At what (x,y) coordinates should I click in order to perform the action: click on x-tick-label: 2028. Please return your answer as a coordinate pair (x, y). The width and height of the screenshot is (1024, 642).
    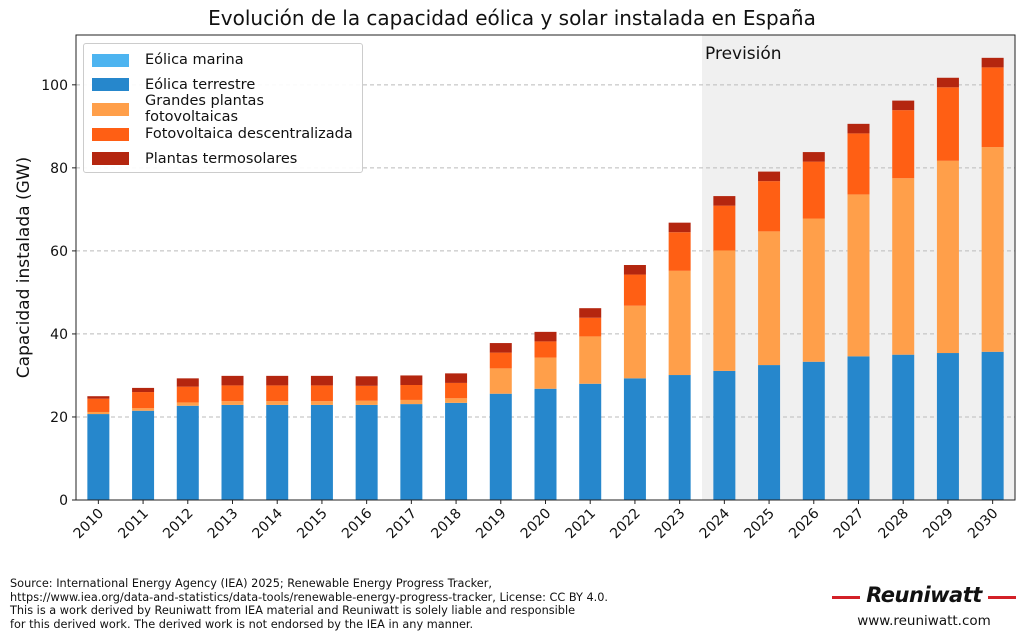
    Looking at the image, I should click on (894, 524).